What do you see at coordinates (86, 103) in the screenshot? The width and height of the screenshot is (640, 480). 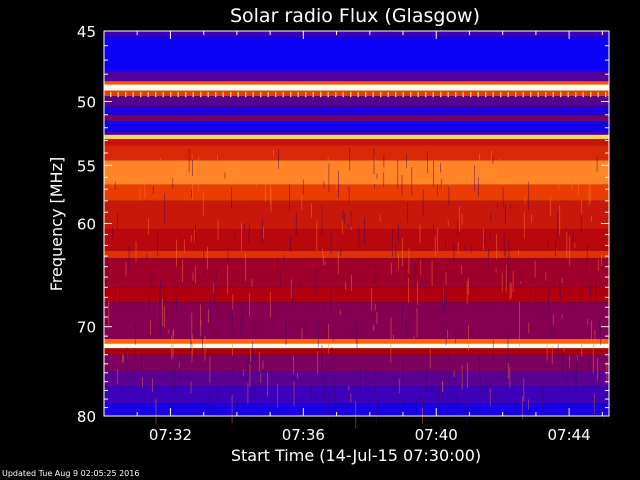 I see `y-tick-label: 50` at bounding box center [86, 103].